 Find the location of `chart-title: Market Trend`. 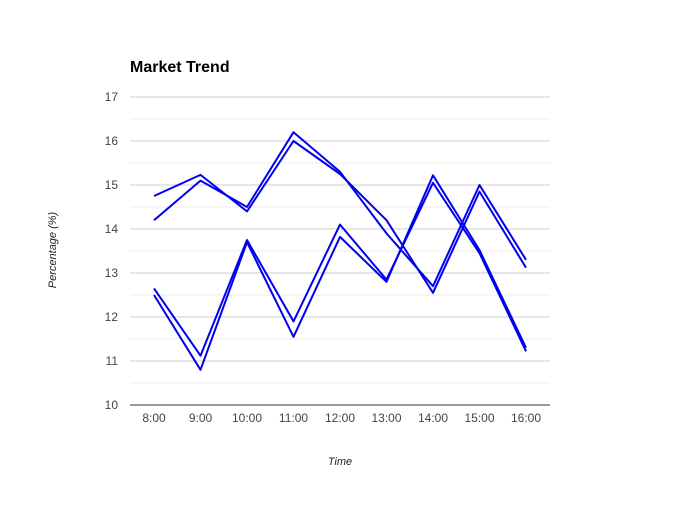

chart-title: Market Trend is located at coordinates (180, 67).